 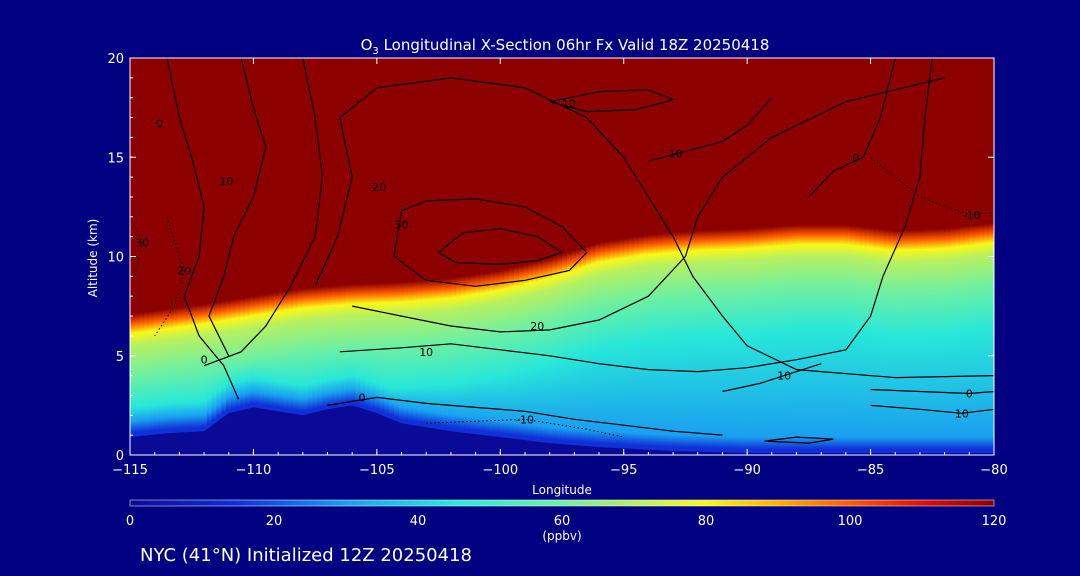 I want to click on x-tick-label: −80, so click(x=993, y=470).